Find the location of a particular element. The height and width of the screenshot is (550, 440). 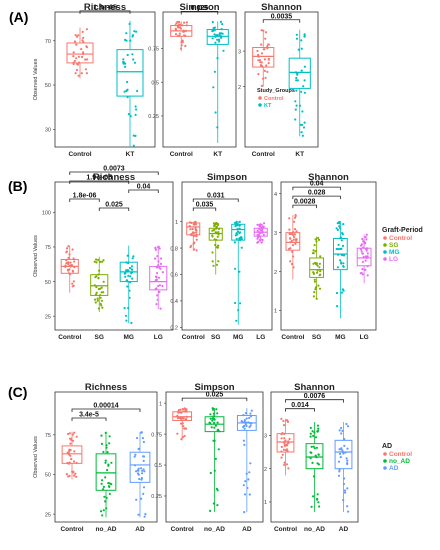

box-no_ad is located at coordinates (314, 467).